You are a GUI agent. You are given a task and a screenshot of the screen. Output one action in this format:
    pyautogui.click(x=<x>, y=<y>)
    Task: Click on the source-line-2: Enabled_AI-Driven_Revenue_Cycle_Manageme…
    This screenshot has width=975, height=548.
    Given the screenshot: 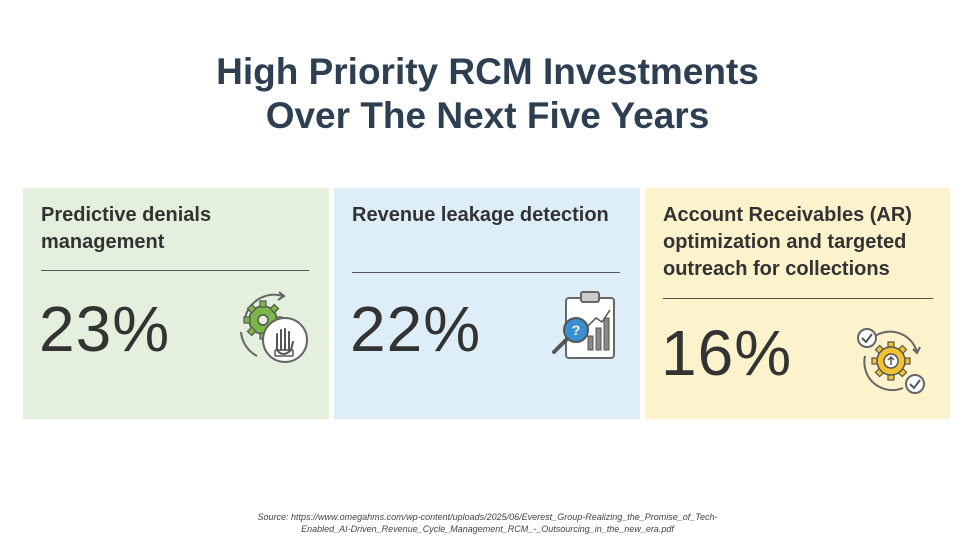 What is the action you would take?
    pyautogui.click(x=487, y=529)
    